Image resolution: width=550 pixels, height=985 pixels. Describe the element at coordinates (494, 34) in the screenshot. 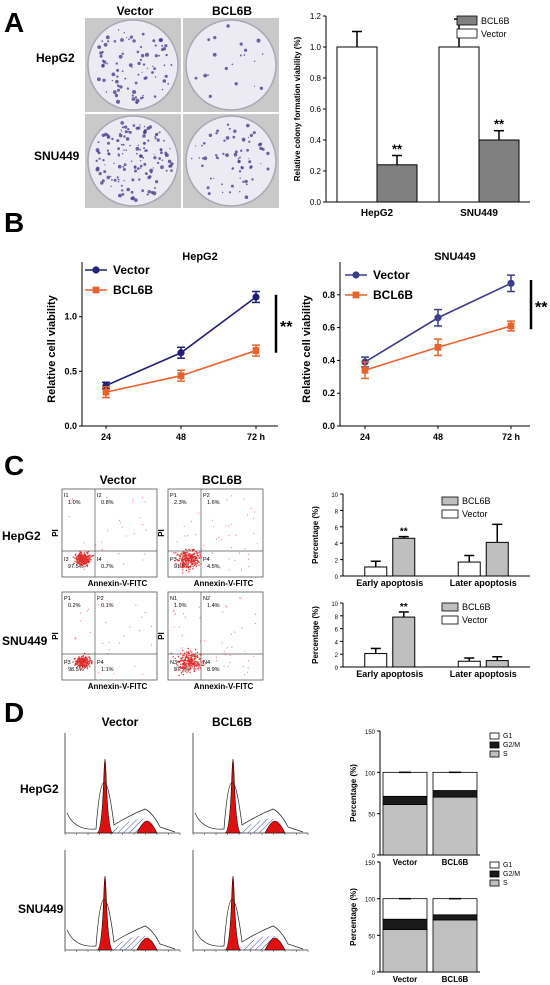

I see `legend-label: Vector` at that location.